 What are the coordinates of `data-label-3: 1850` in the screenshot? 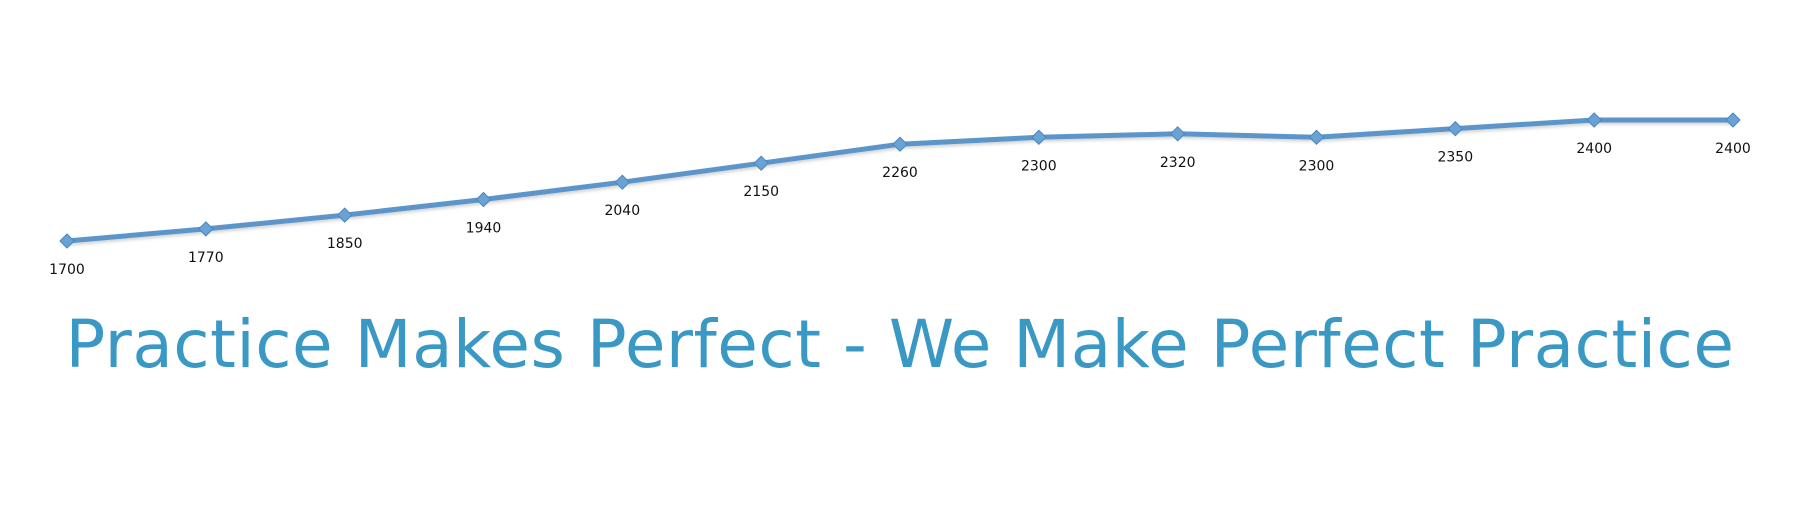 It's located at (345, 244).